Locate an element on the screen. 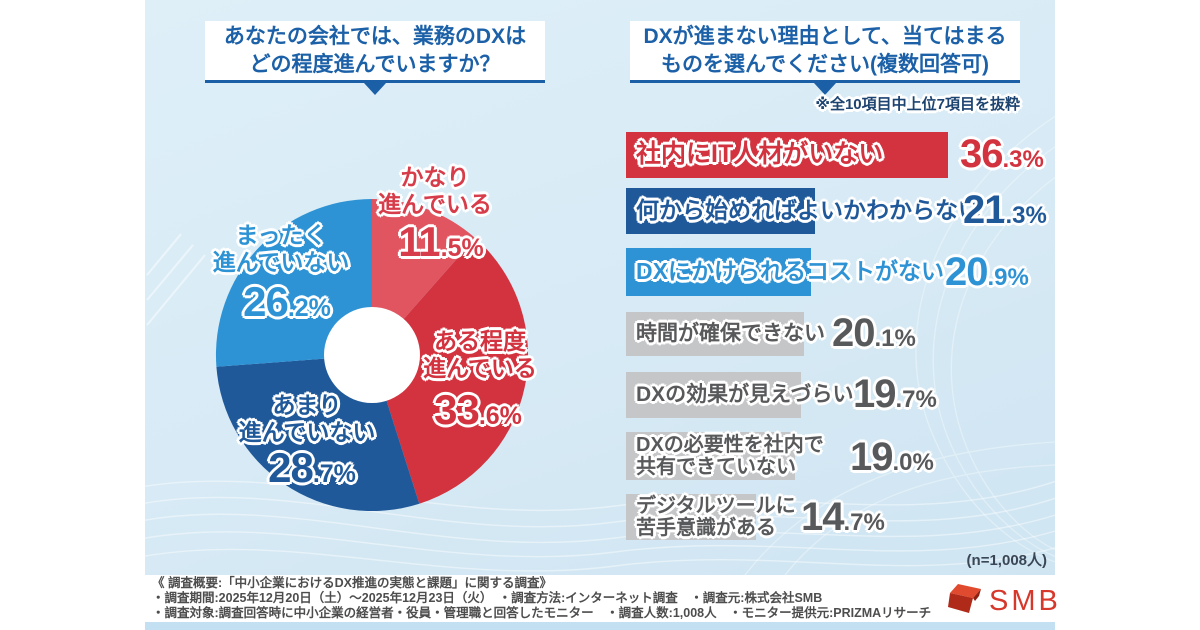  smb-logo: SMB is located at coordinates (1004, 601).